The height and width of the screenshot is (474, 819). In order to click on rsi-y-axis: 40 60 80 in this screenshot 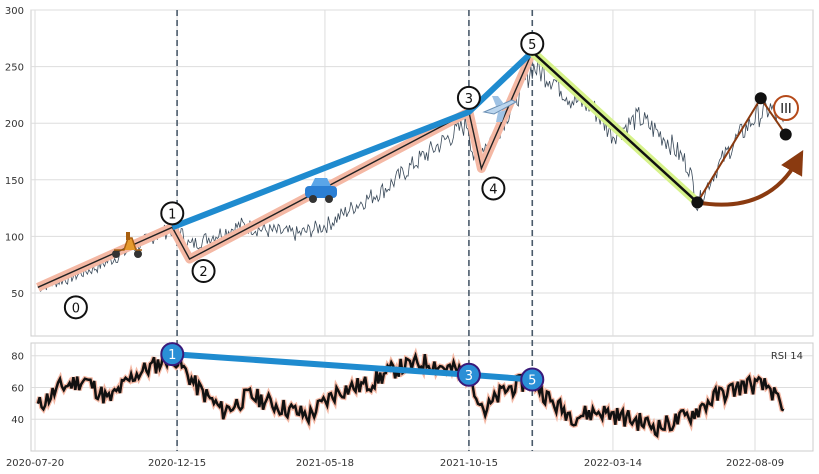, I will do `click(17, 389)`.